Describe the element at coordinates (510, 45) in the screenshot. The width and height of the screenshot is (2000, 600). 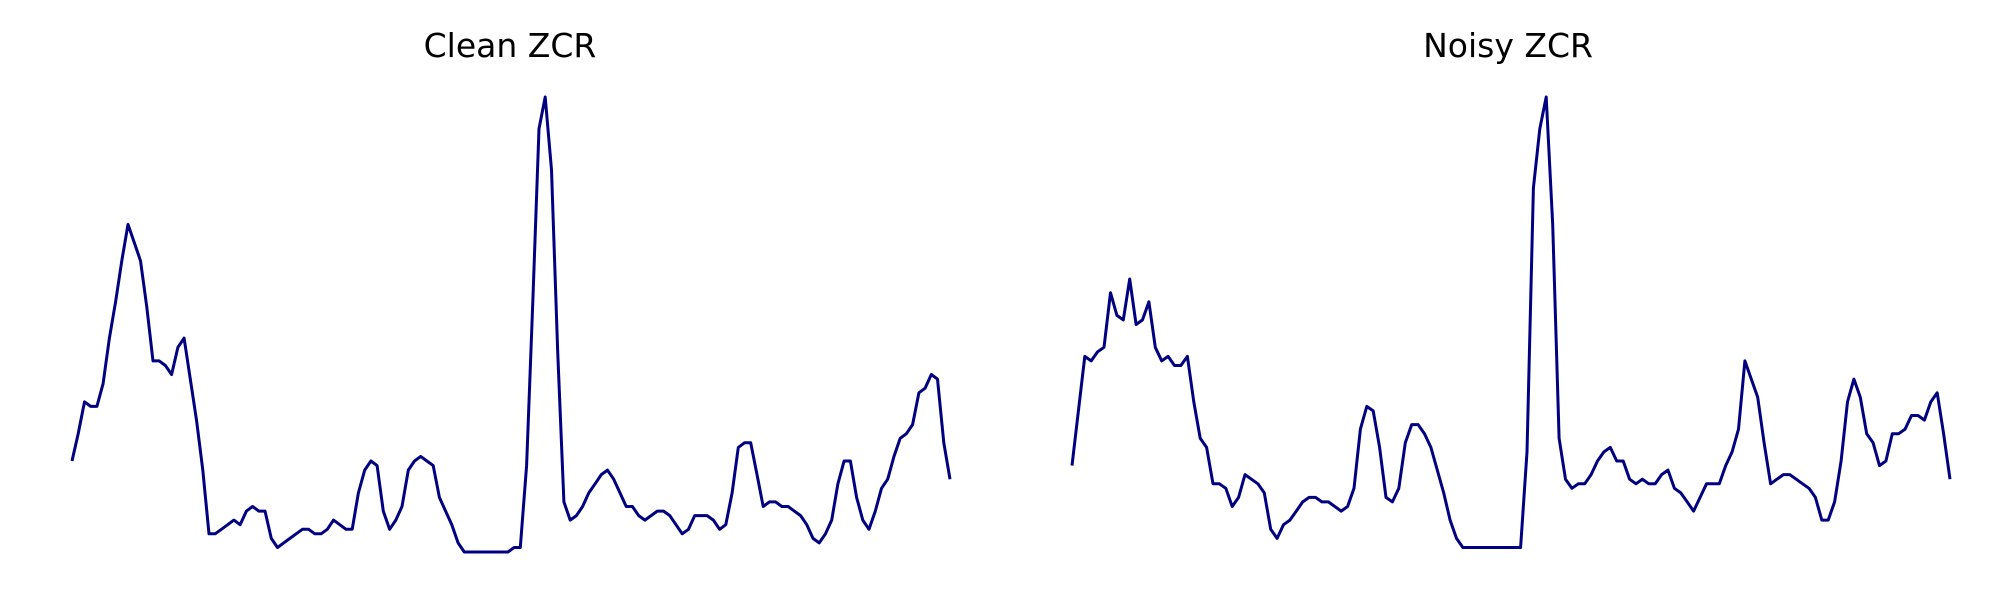
I see `chart-title-clean: Clean ZCR` at that location.